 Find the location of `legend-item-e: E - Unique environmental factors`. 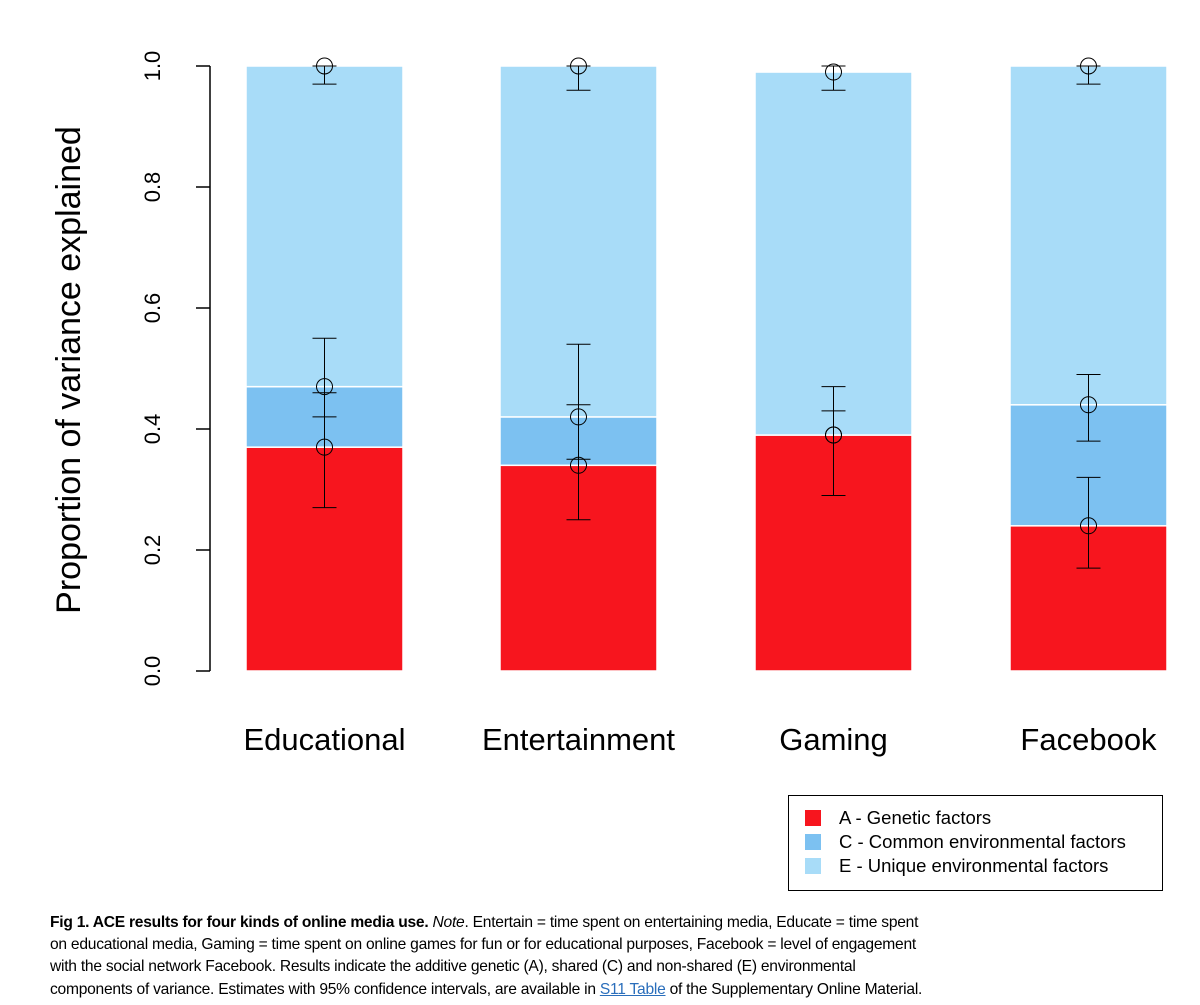

legend-item-e: E - Unique environmental factors is located at coordinates (956, 866).